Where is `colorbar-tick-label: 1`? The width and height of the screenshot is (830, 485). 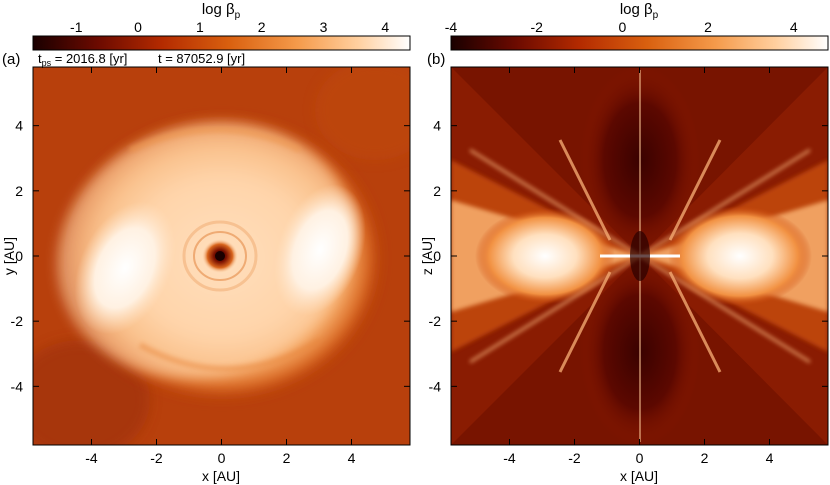 colorbar-tick-label: 1 is located at coordinates (200, 27).